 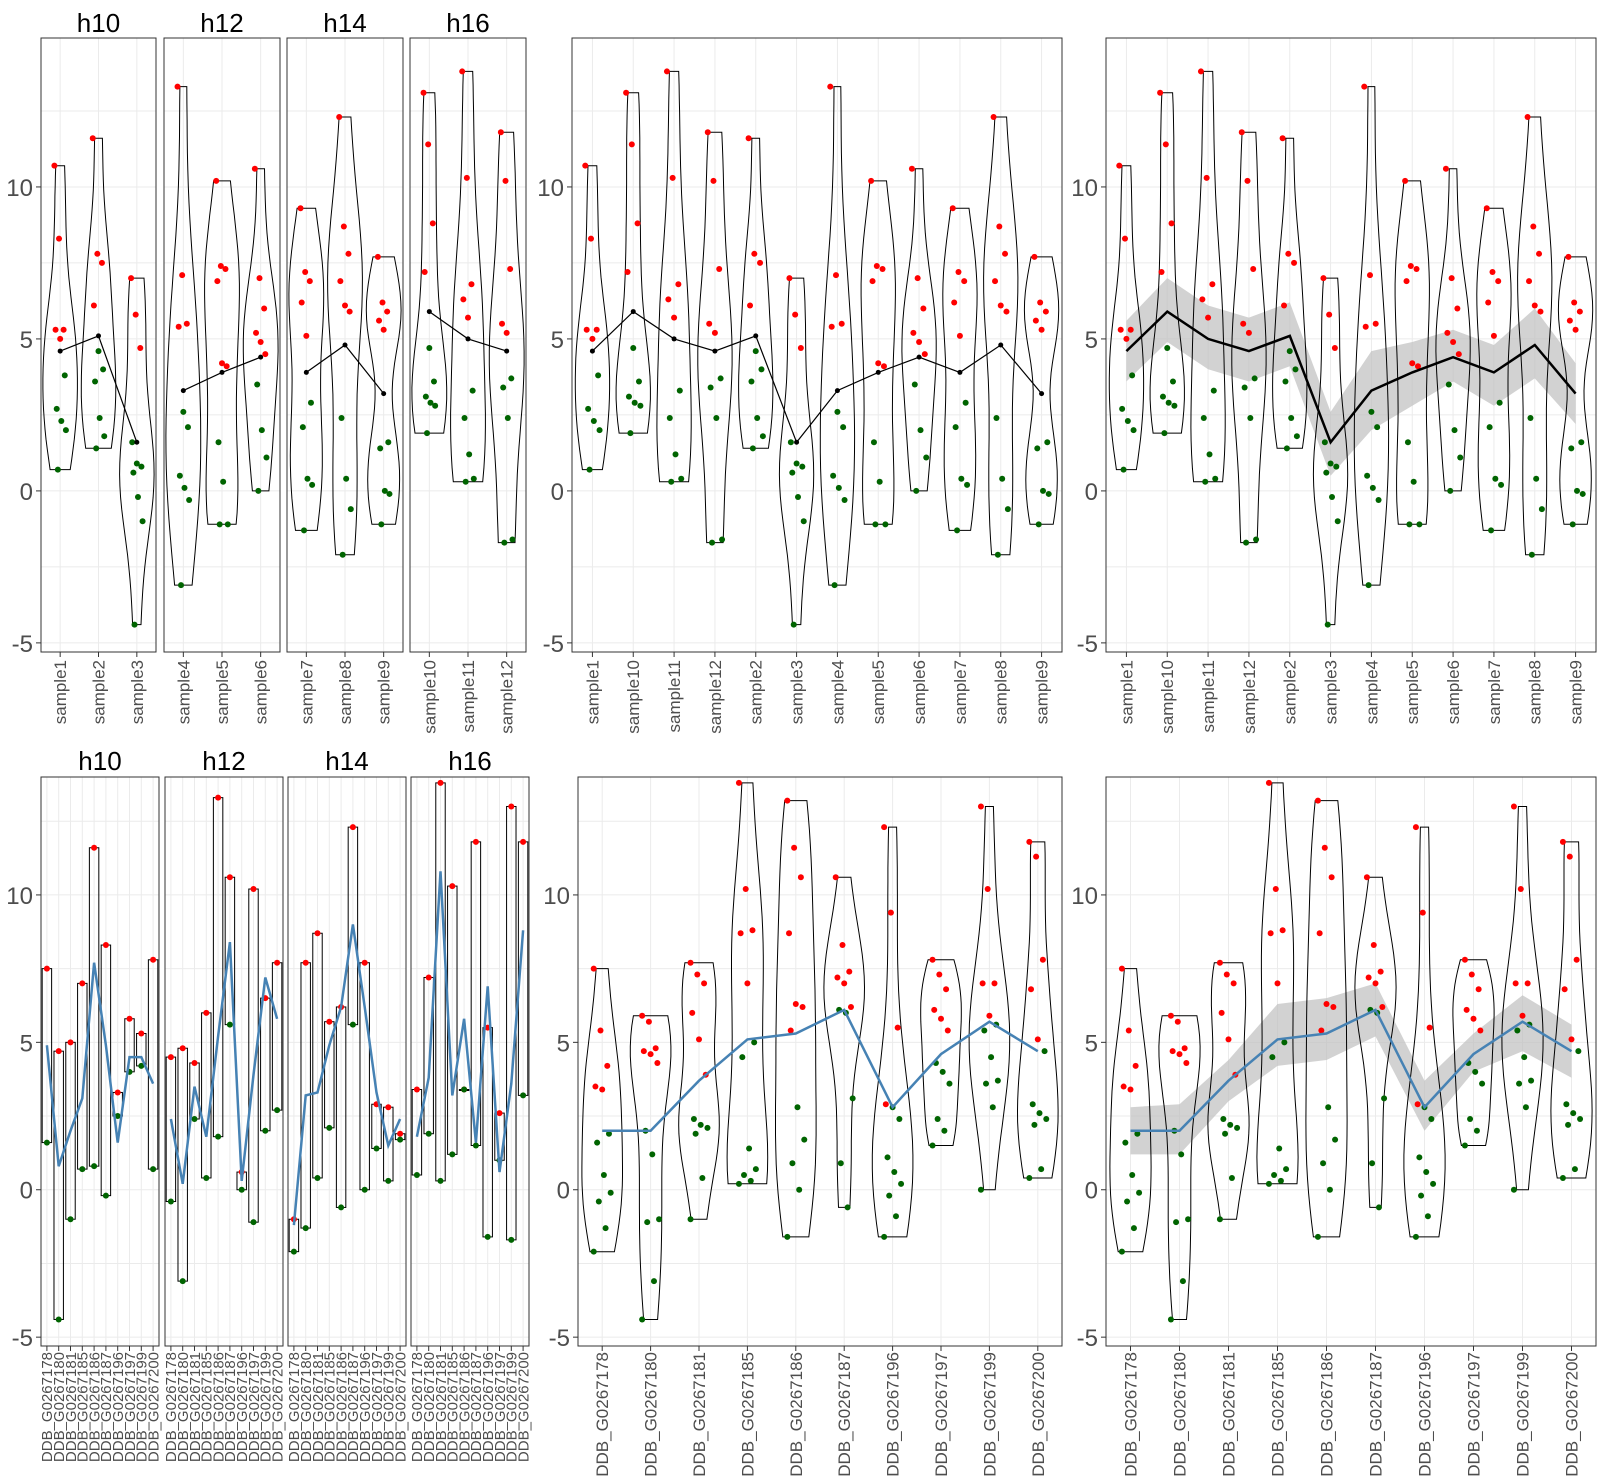 What do you see at coordinates (507, 697) in the screenshot?
I see `x-tick-label: sample12` at bounding box center [507, 697].